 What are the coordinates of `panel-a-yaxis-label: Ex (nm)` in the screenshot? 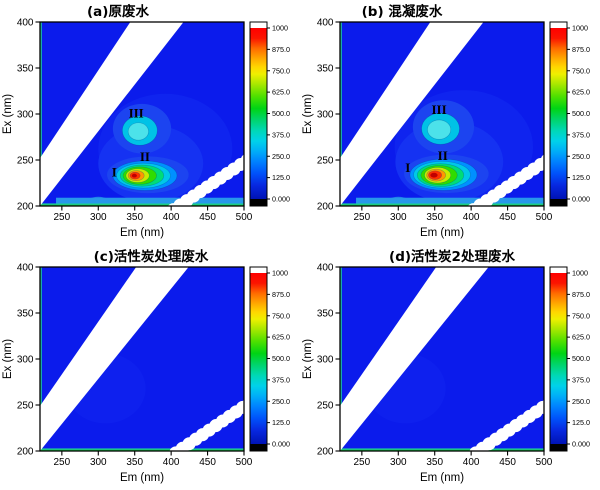 It's located at (8, 114).